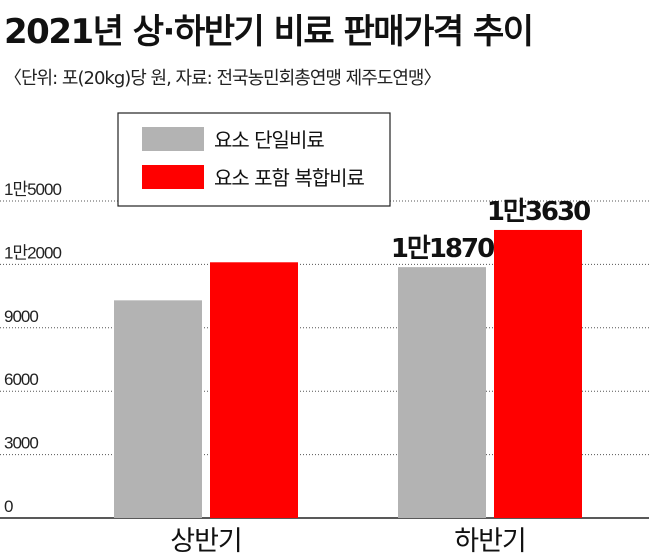  What do you see at coordinates (490, 541) in the screenshot?
I see `x-category-label: 하반기` at bounding box center [490, 541].